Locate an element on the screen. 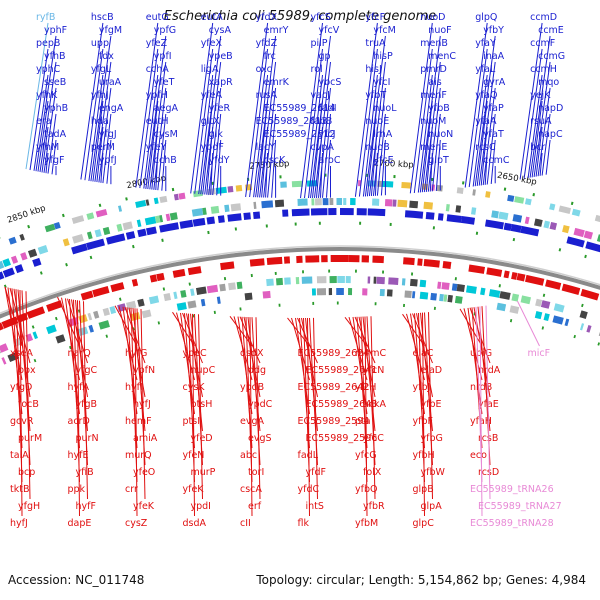 This screenshot has height=600, width=600. gene-label: fdx is located at coordinates (106, 56).